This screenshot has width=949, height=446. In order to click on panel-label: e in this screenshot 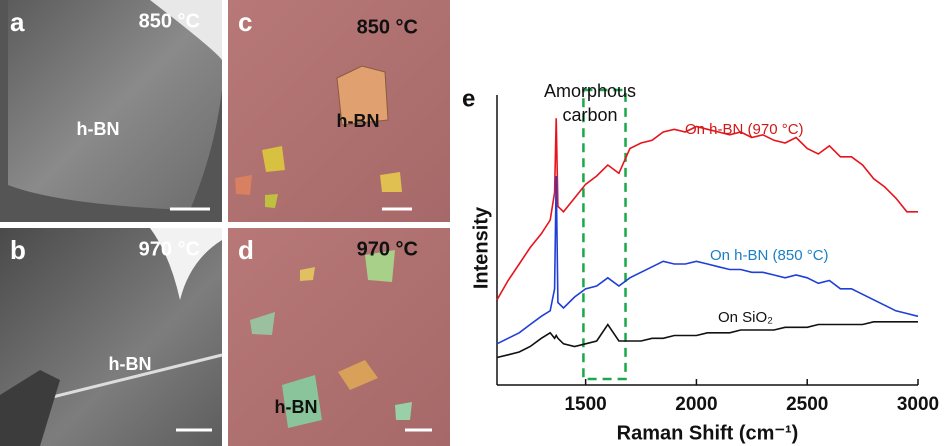, I will do `click(468, 98)`.